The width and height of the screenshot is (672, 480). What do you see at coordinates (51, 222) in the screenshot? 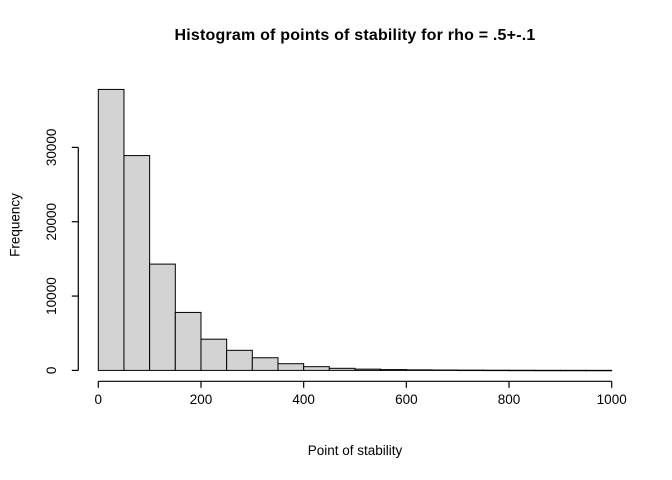
I see `y-axis-tick-label: 20000` at bounding box center [51, 222].